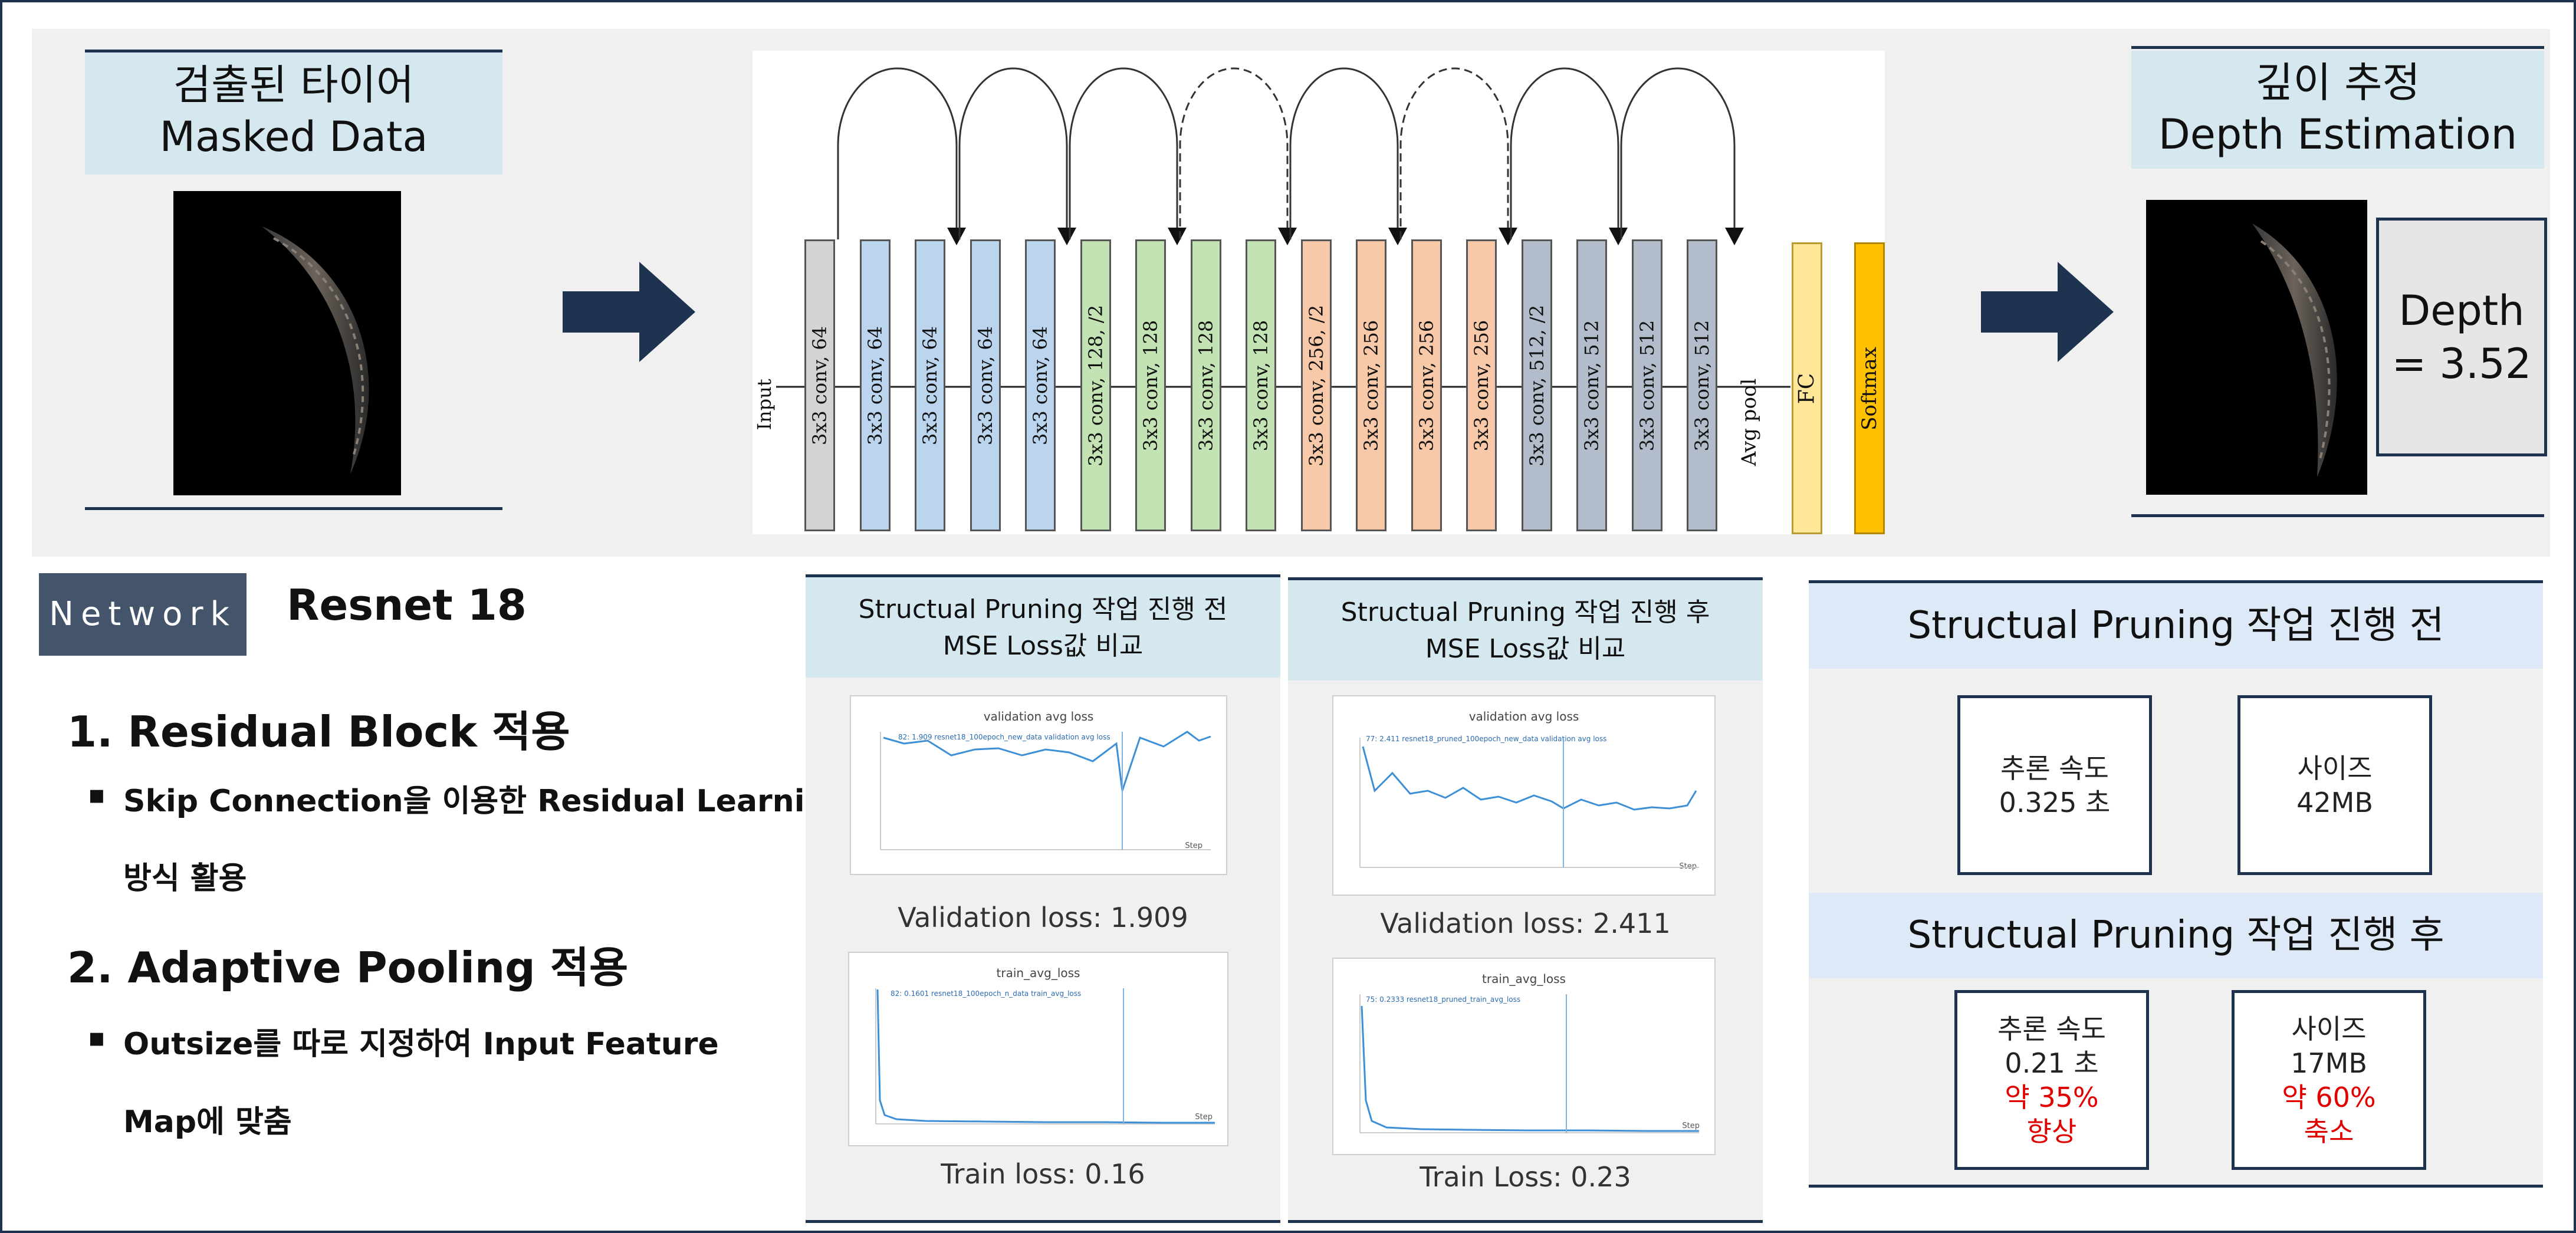 This screenshot has height=1233, width=2576. Describe the element at coordinates (2052, 1097) in the screenshot. I see `after-speed-improvement: 약 35%` at that location.